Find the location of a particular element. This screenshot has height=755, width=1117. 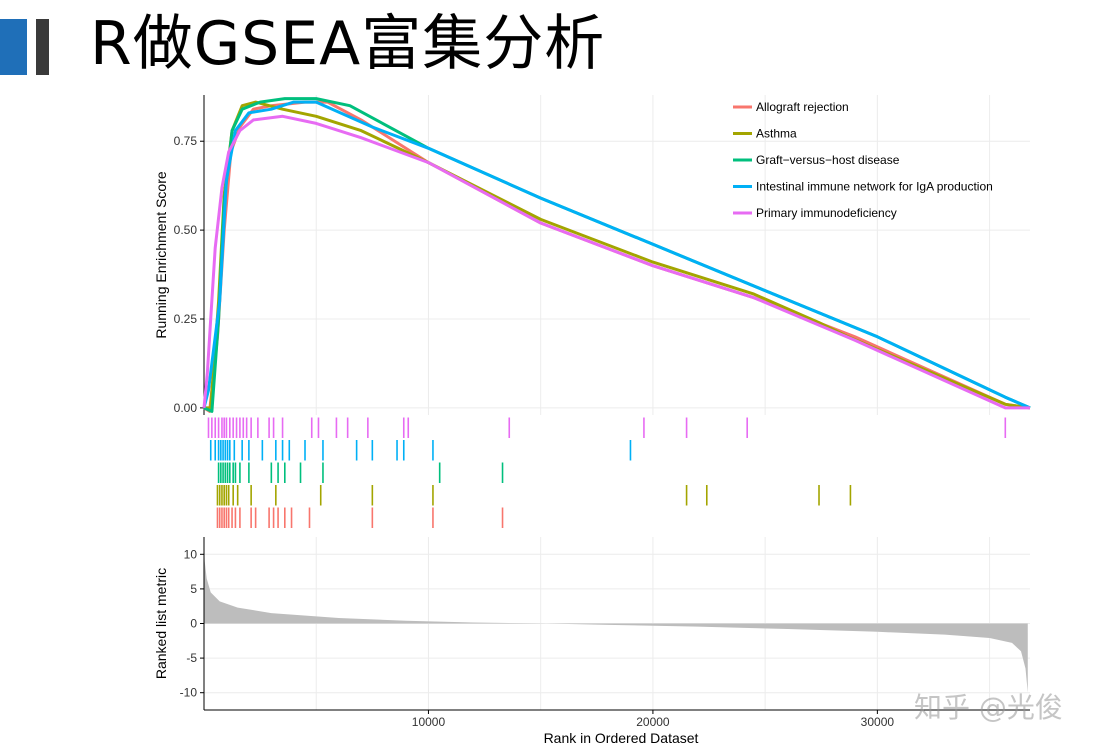

title-accent-bar-blue is located at coordinates (13, 47).